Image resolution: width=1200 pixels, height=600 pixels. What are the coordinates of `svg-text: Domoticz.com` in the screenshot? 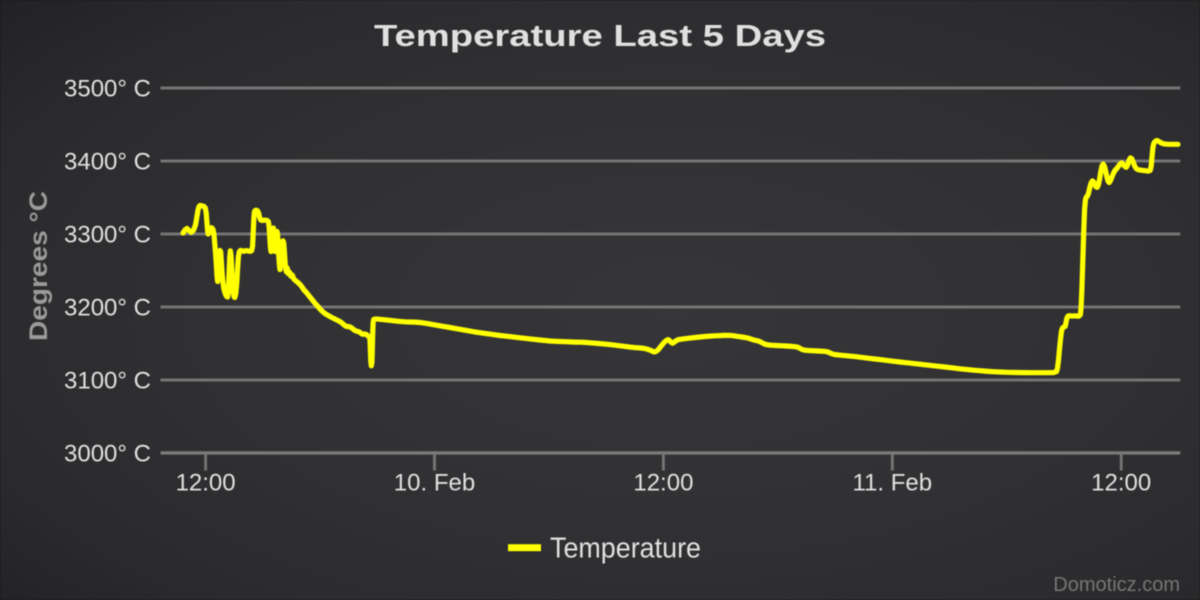 It's located at (1116, 585).